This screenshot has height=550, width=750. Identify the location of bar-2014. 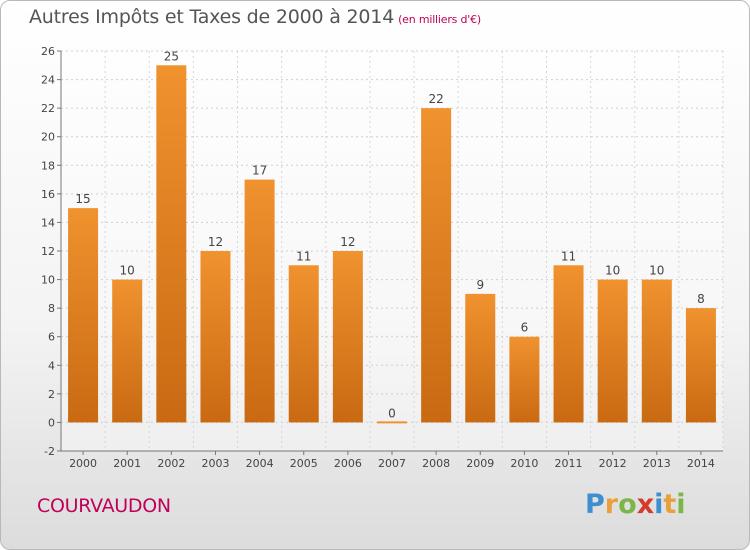
(700, 365).